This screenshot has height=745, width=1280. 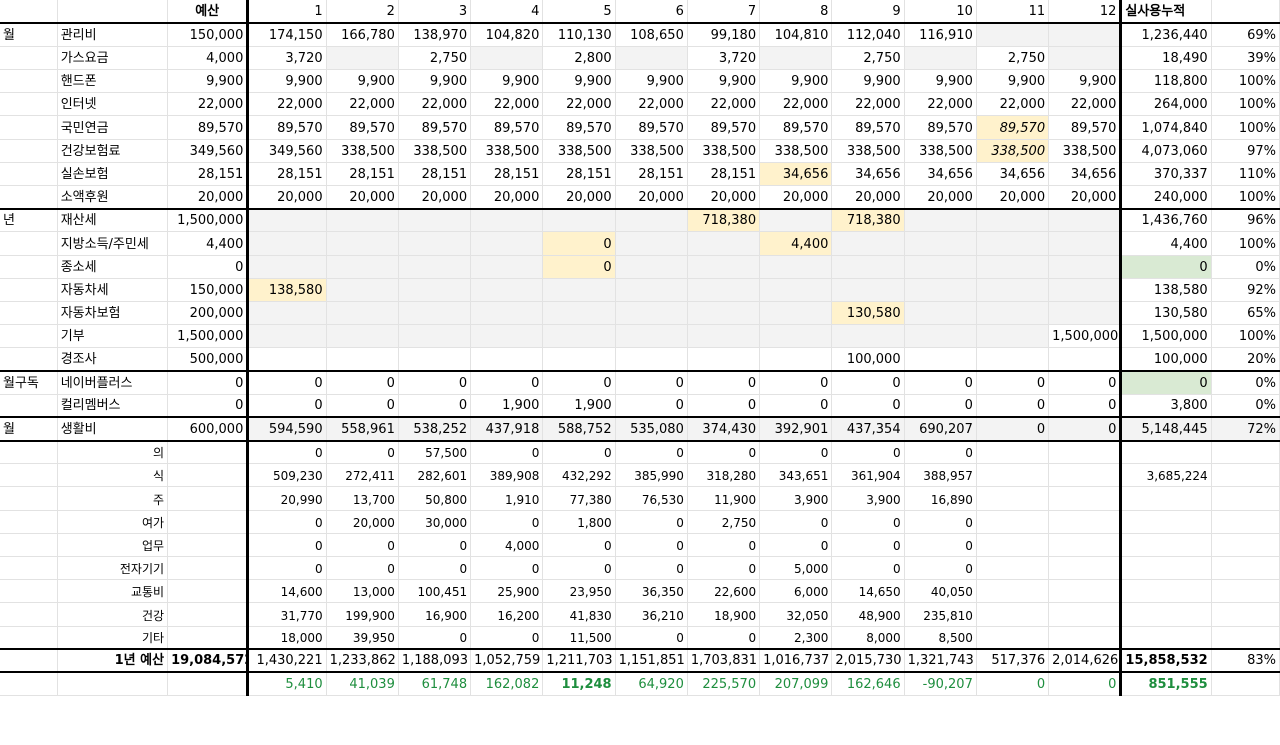 I want to click on header-month-5: 5, so click(x=579, y=12).